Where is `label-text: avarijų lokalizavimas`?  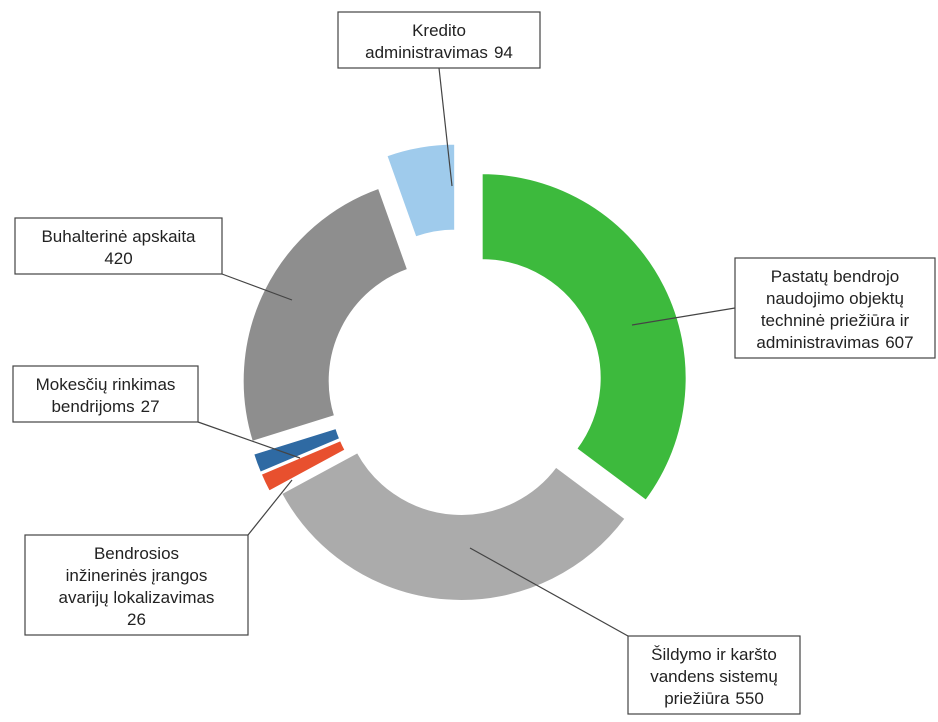 label-text: avarijų lokalizavimas is located at coordinates (137, 597).